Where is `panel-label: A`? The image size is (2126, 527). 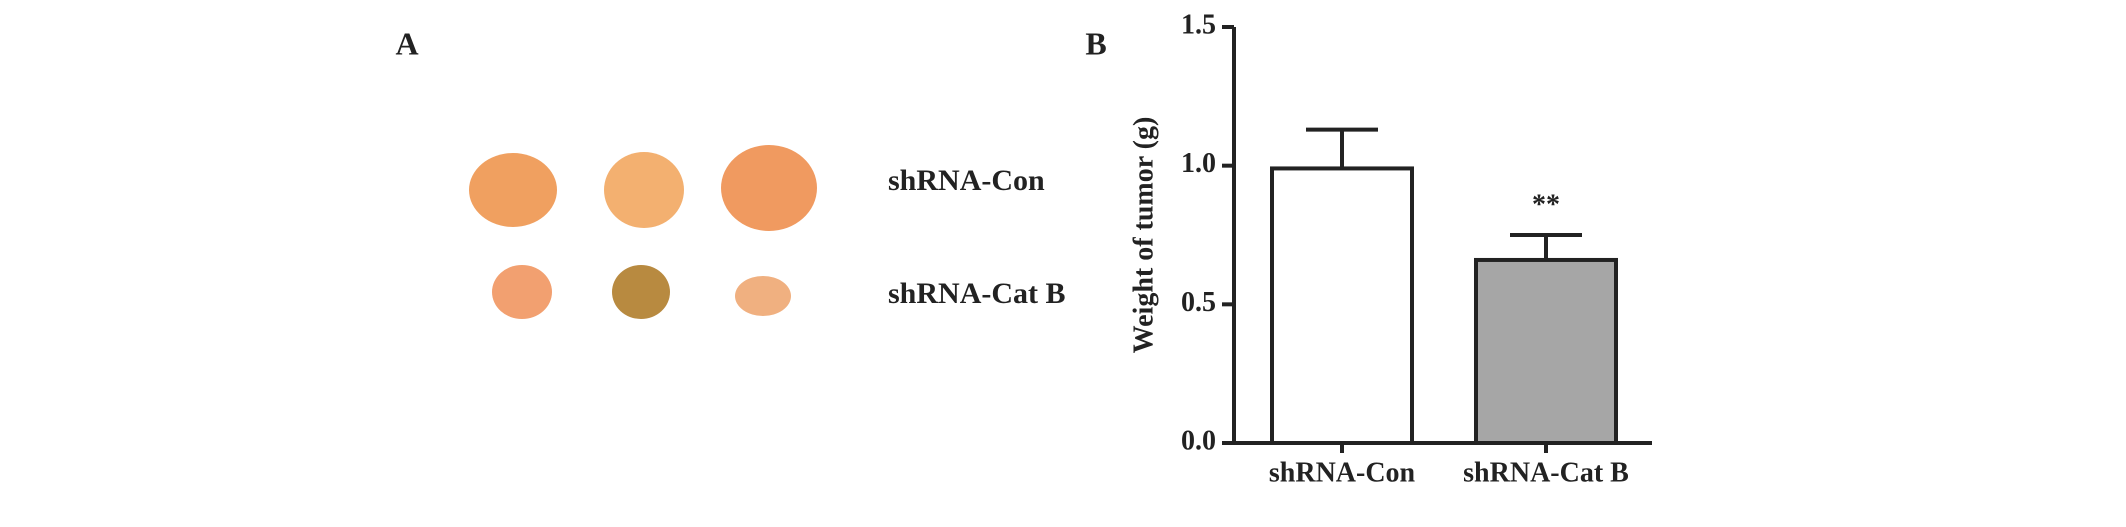
panel-label: A is located at coordinates (406, 43).